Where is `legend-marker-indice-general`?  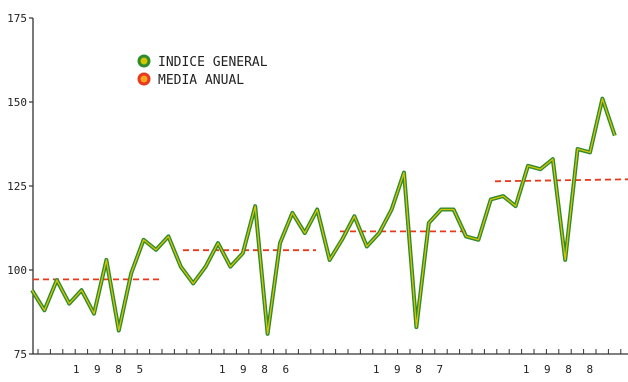
legend-marker-indice-general is located at coordinates (144, 61).